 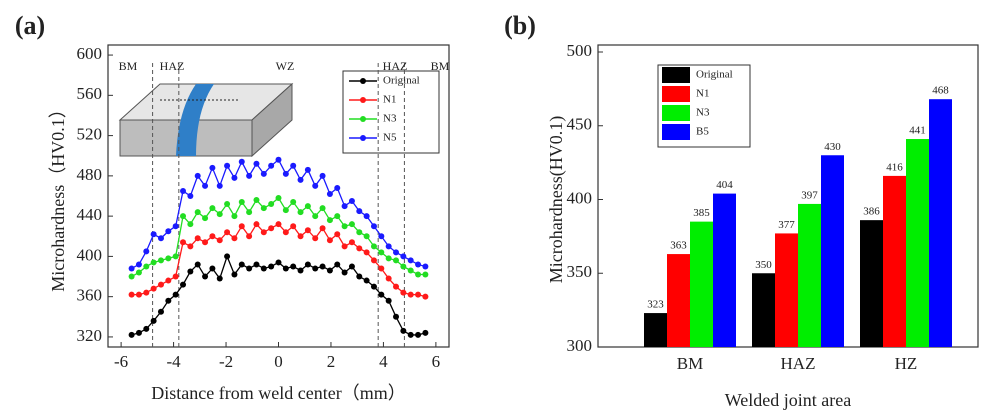 I want to click on y-axis-label: Microhardness（HV0.1）, so click(x=58, y=195).